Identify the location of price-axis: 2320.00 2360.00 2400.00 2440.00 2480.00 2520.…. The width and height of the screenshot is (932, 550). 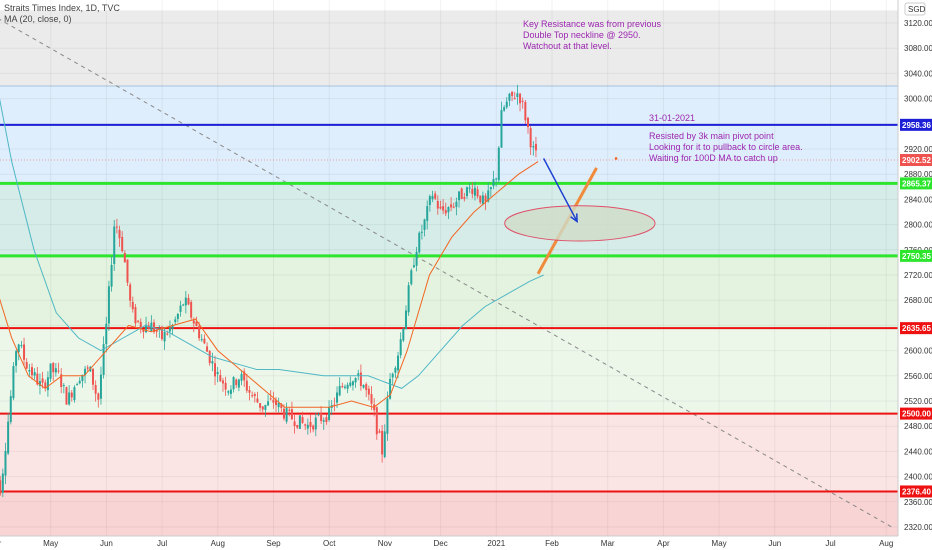
(914, 275).